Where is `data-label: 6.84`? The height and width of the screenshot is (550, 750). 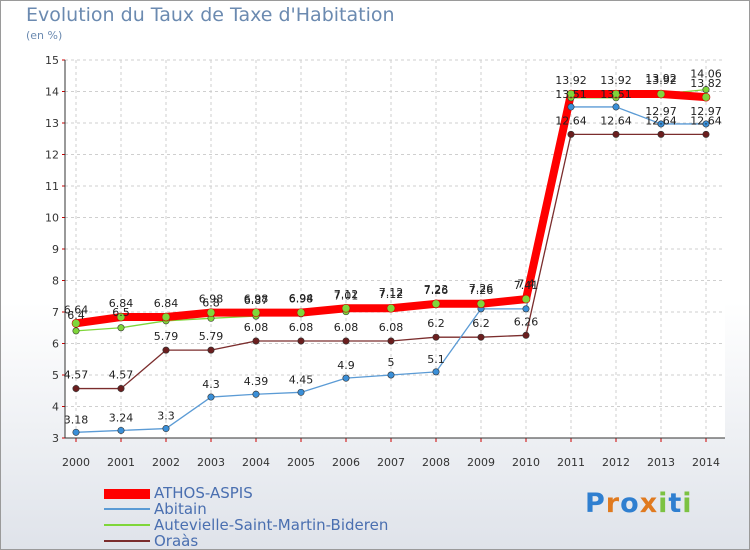 data-label: 6.84 is located at coordinates (166, 303).